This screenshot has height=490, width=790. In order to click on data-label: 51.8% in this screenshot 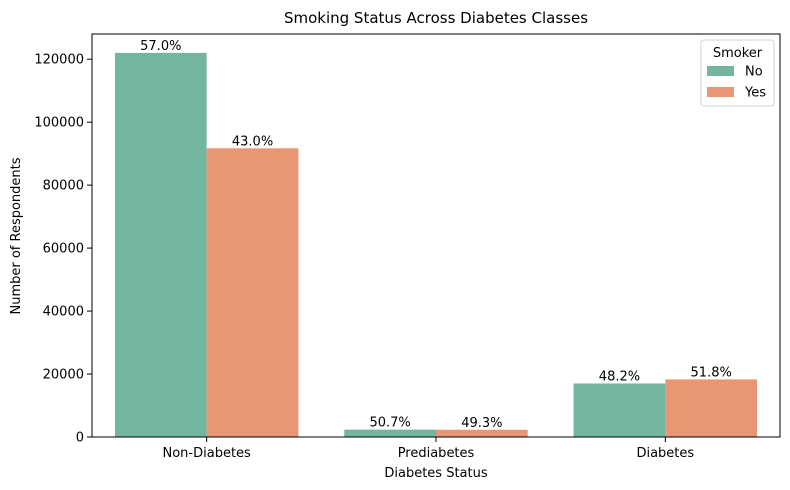, I will do `click(711, 372)`.